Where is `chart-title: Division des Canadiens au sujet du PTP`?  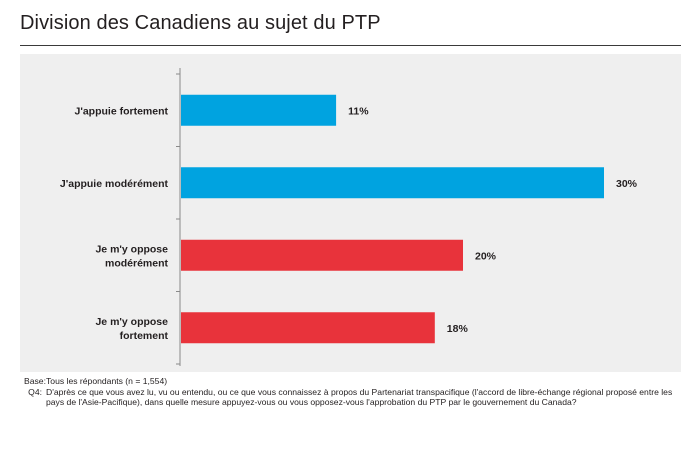
chart-title: Division des Canadiens au sujet du PTP is located at coordinates (200, 23).